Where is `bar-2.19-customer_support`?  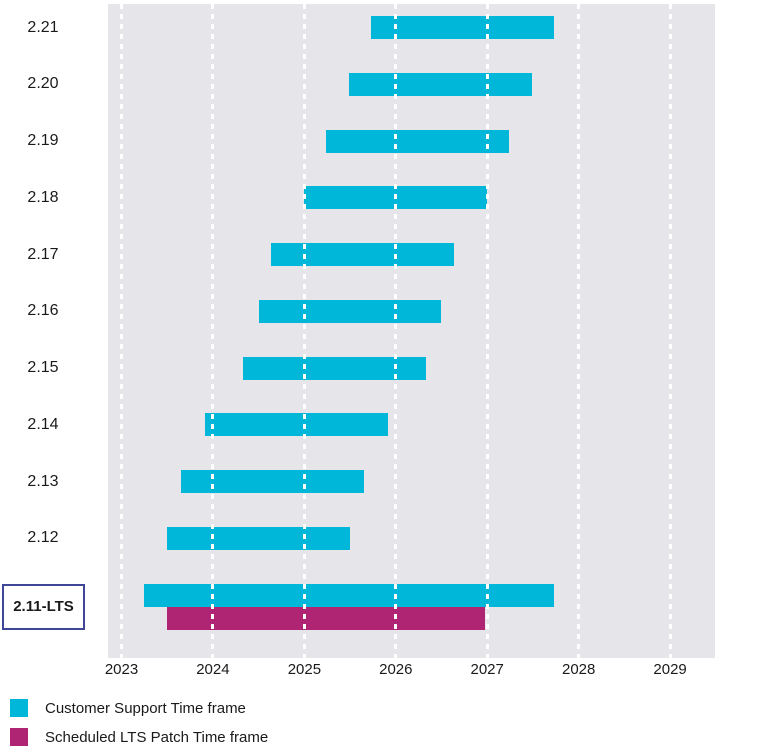
bar-2.19-customer_support is located at coordinates (418, 141).